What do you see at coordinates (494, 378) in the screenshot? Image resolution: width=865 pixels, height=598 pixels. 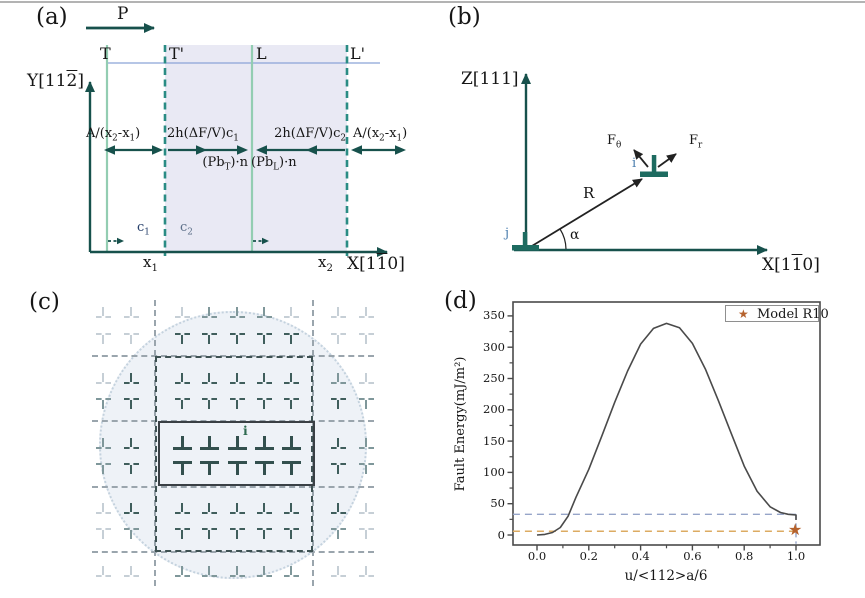 I see `y-tick-label: 250` at bounding box center [494, 378].